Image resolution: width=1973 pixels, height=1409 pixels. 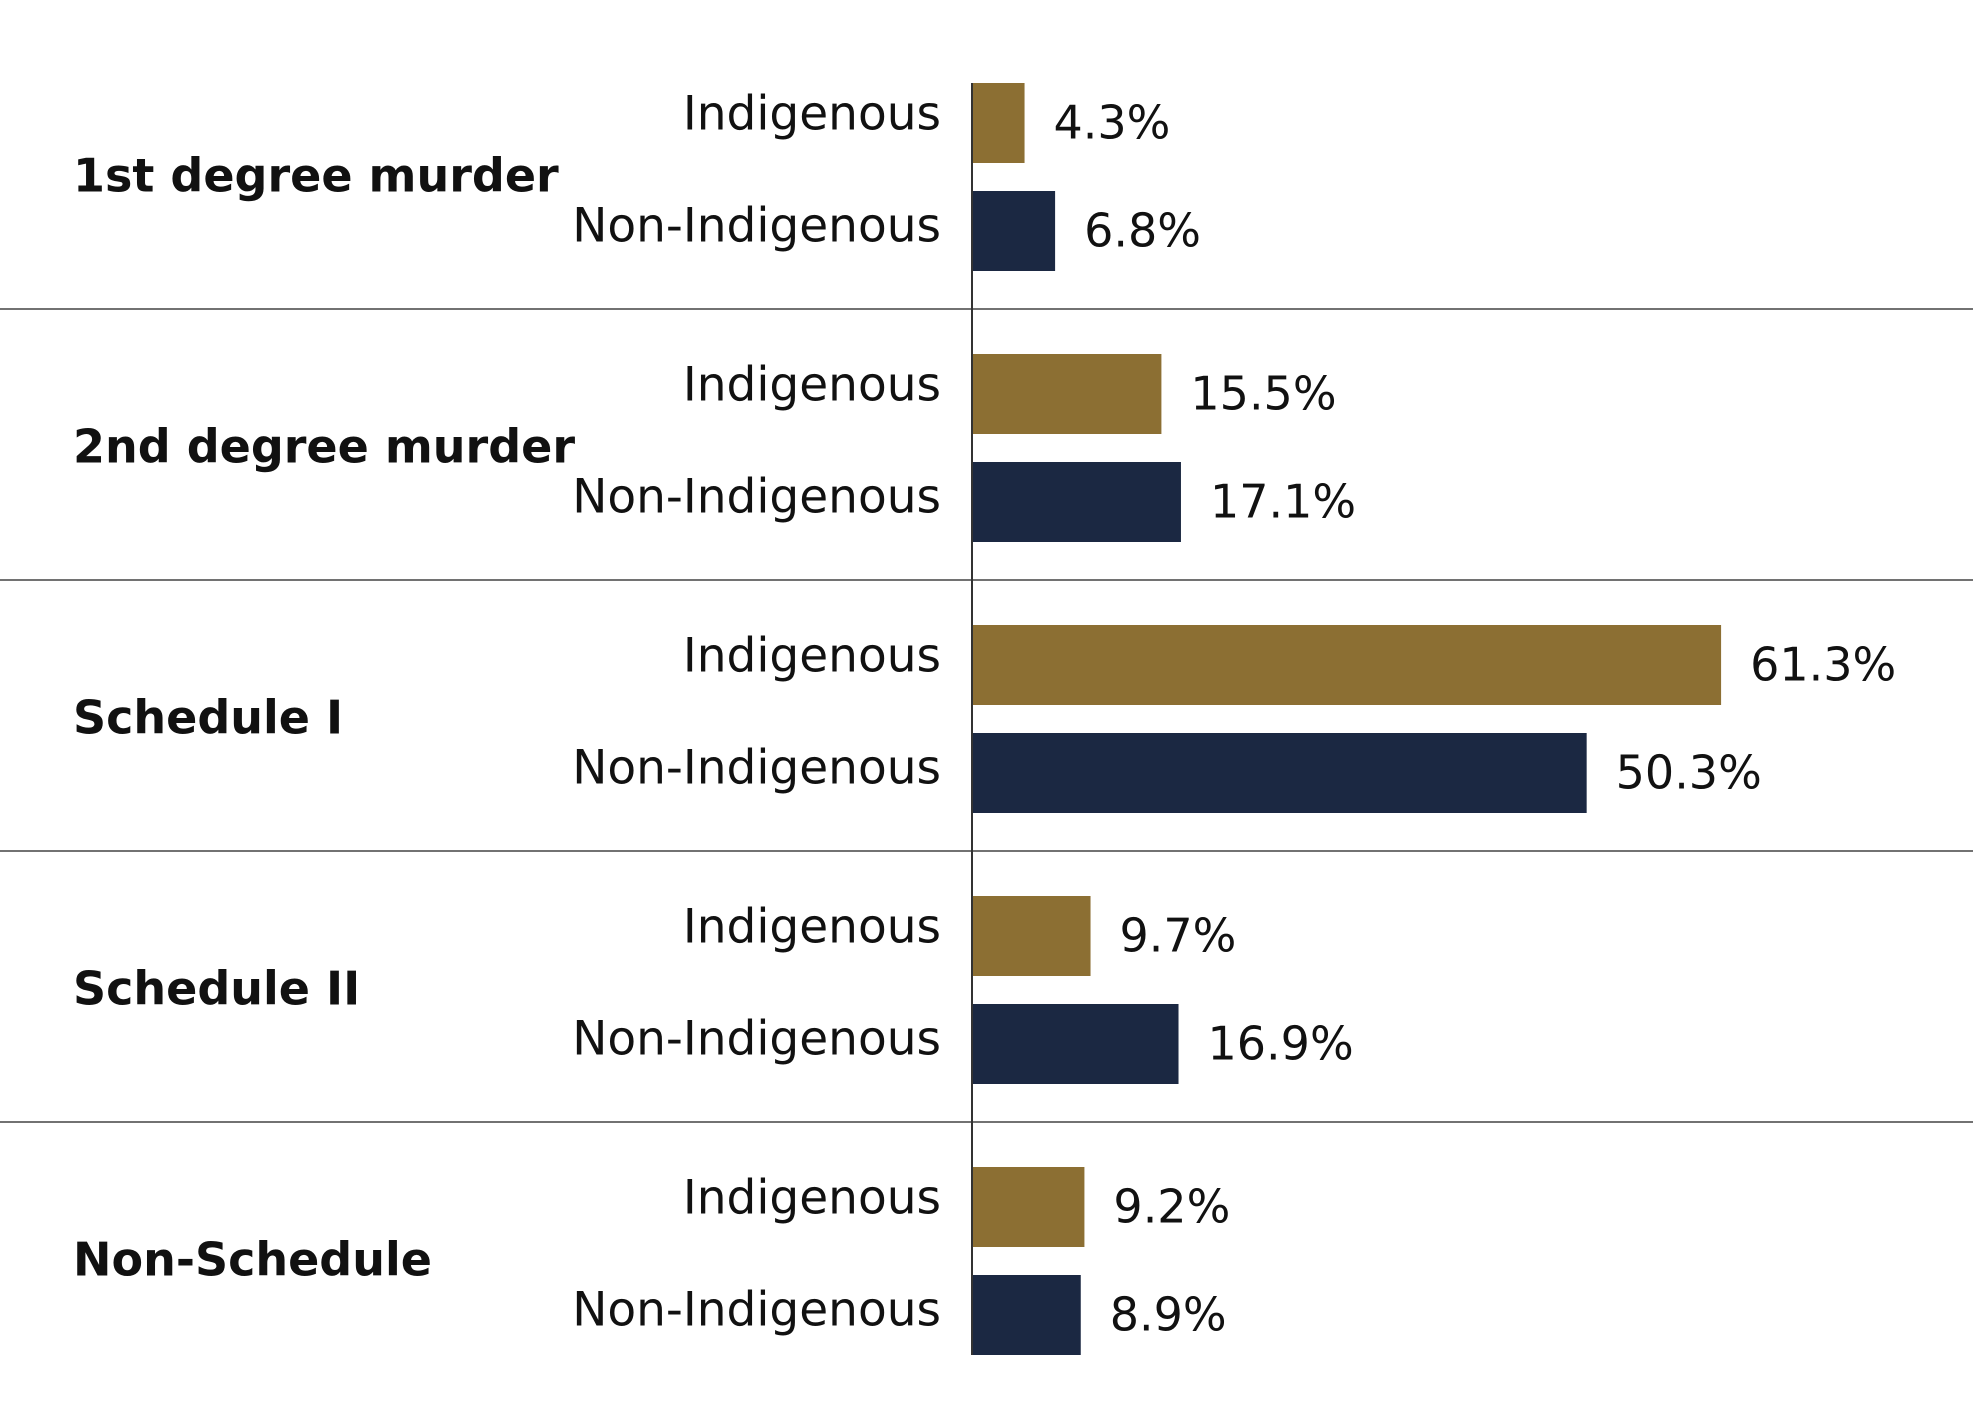 I want to click on value-label: 6.8%, so click(x=1142, y=231).